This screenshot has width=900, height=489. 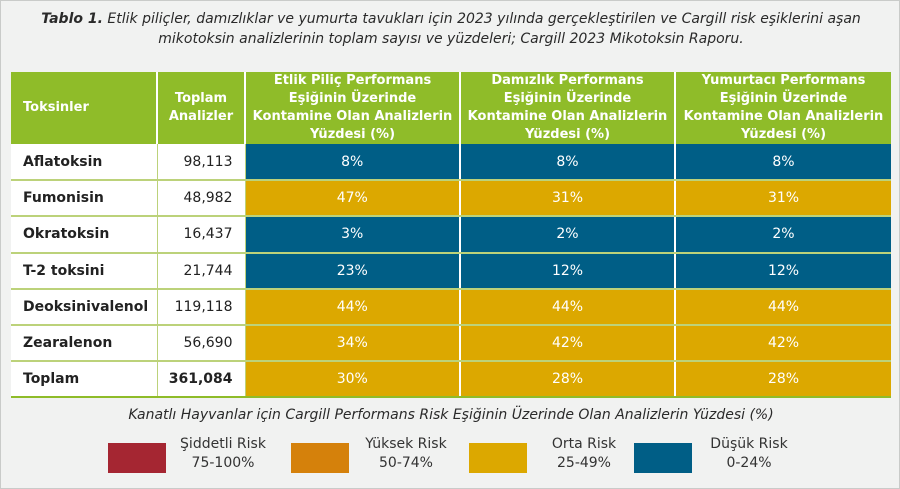 What do you see at coordinates (568, 163) in the screenshot?
I see `breeder-percent-cell: 8%` at bounding box center [568, 163].